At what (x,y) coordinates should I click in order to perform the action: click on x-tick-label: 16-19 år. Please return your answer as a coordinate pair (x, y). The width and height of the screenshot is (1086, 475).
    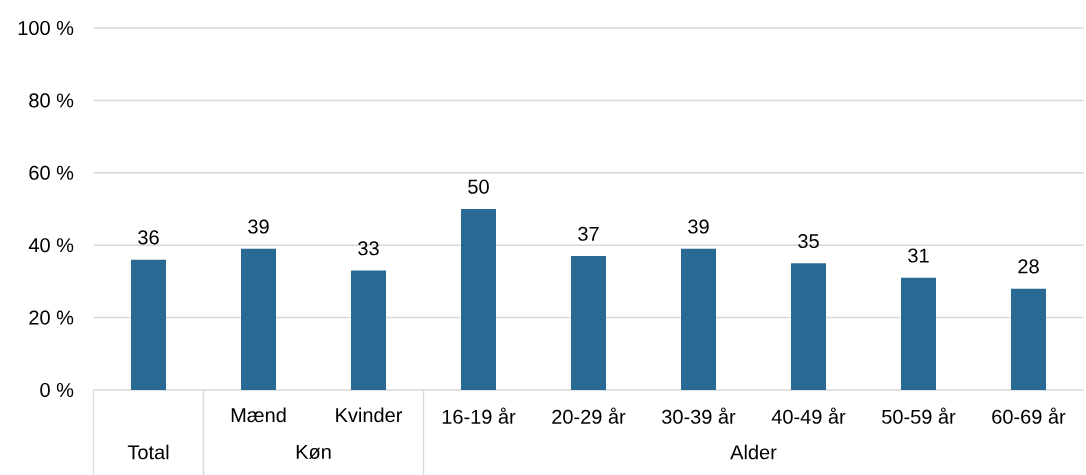
    Looking at the image, I should click on (479, 415).